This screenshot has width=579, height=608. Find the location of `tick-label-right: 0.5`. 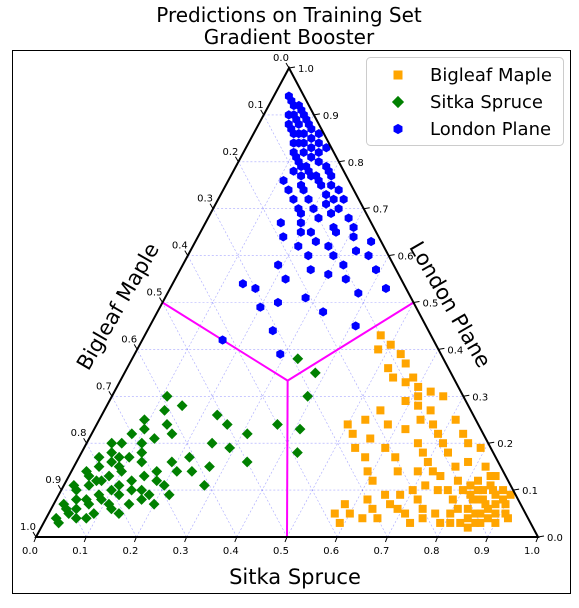

tick-label-right: 0.5 is located at coordinates (431, 304).